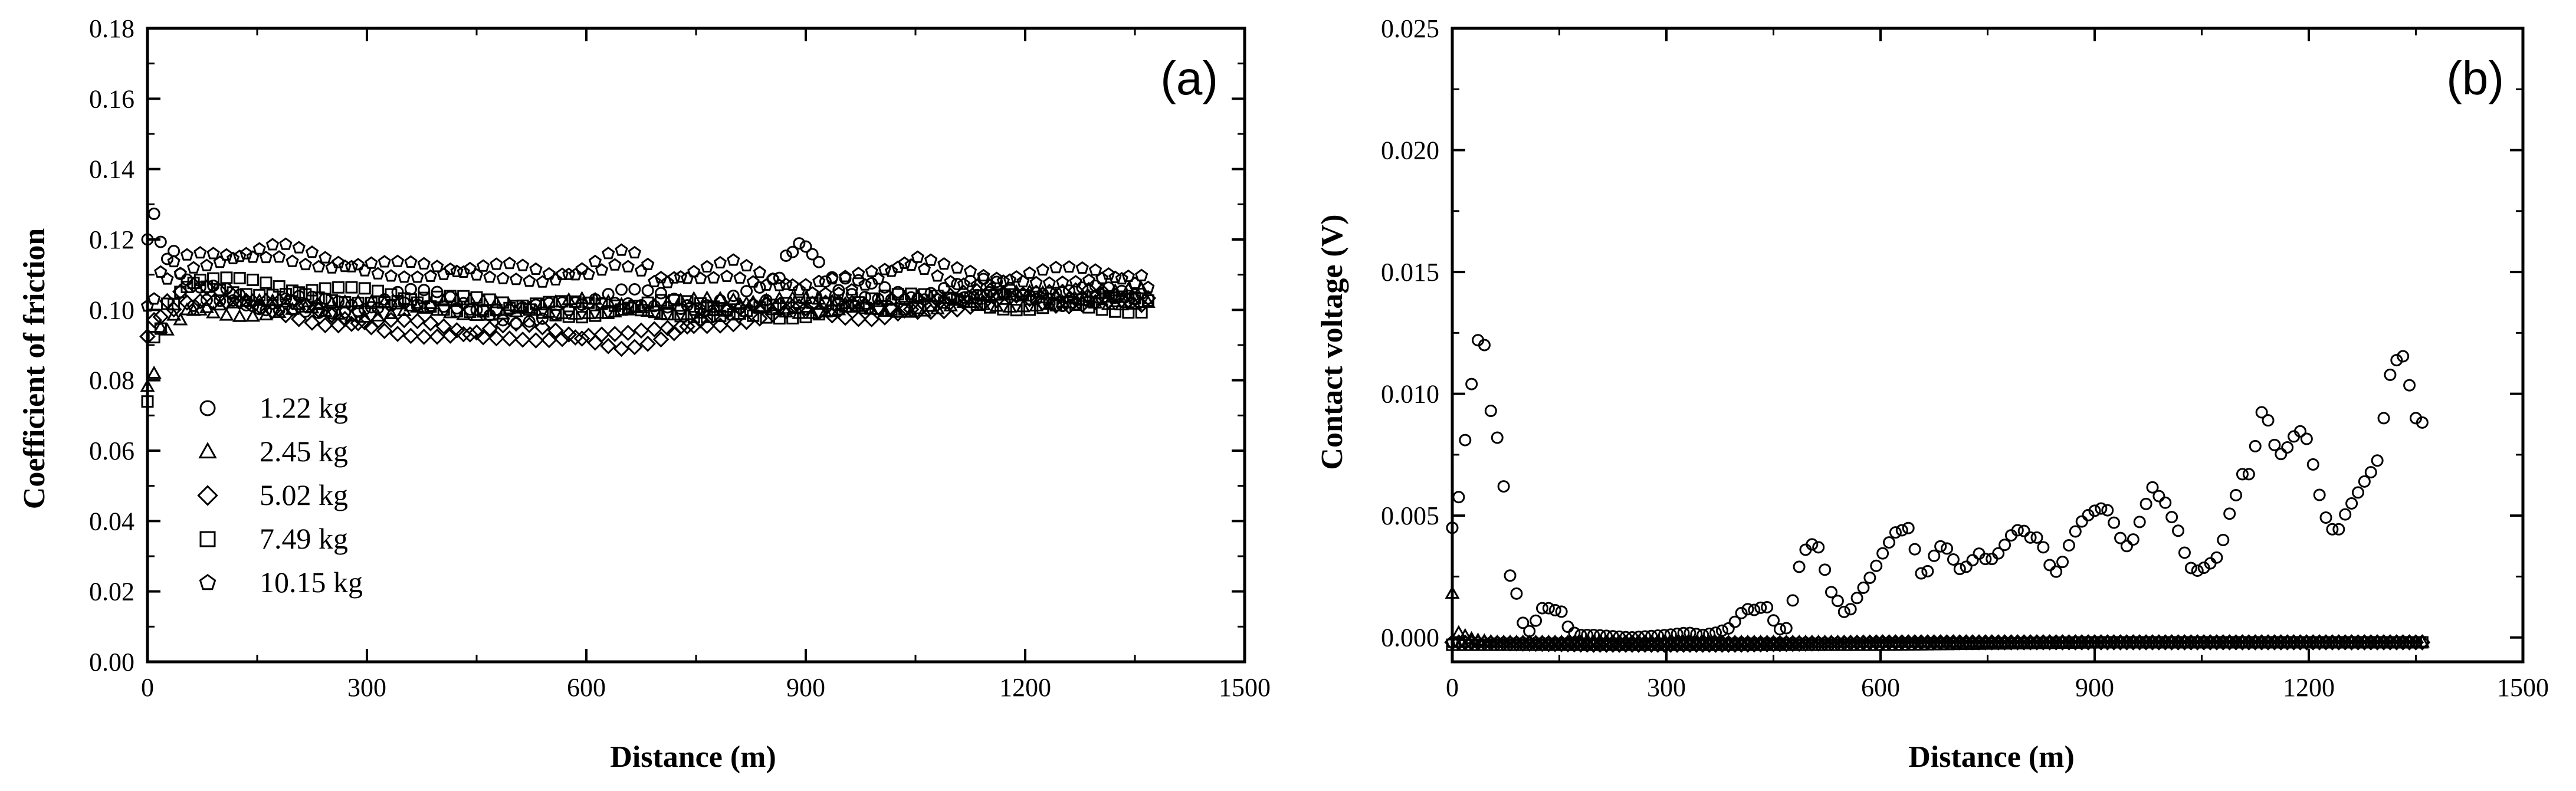 This screenshot has width=2576, height=791. What do you see at coordinates (1937, 489) in the screenshot?
I see `series-1-22-kg` at bounding box center [1937, 489].